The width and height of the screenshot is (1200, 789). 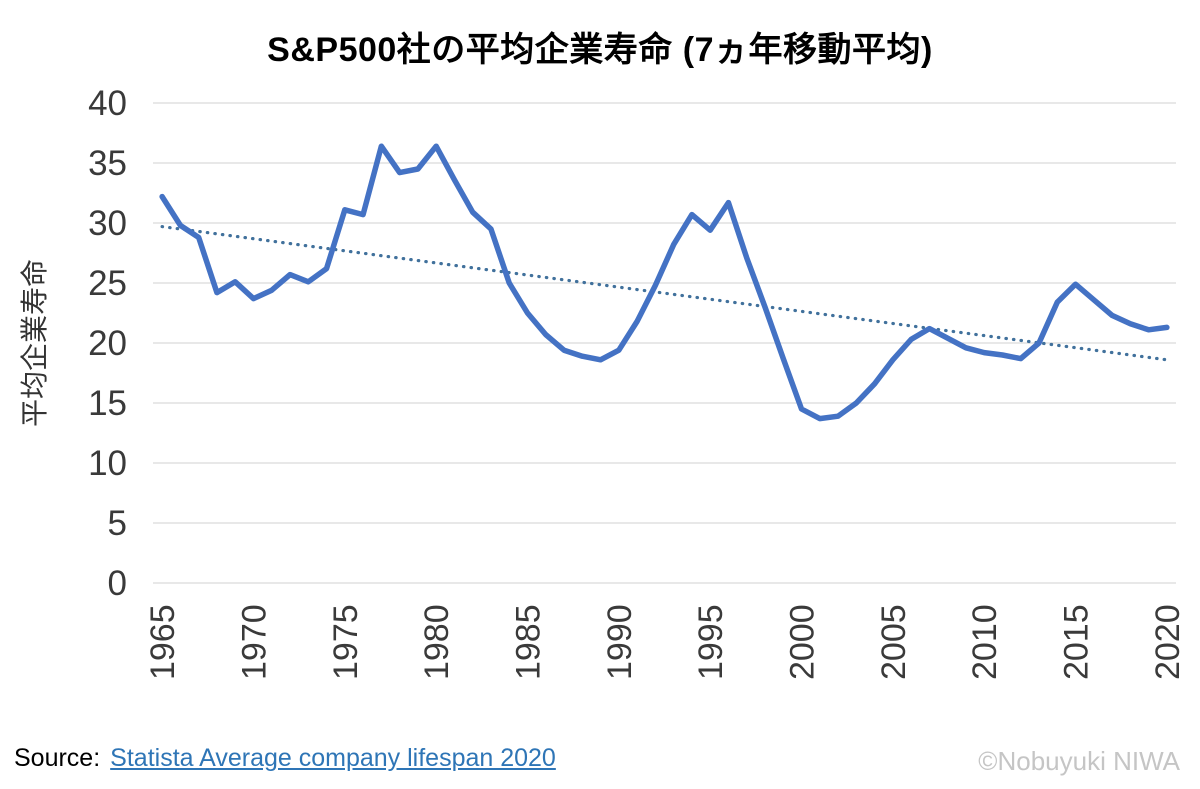 What do you see at coordinates (57, 758) in the screenshot?
I see `source-prefix: Source:` at bounding box center [57, 758].